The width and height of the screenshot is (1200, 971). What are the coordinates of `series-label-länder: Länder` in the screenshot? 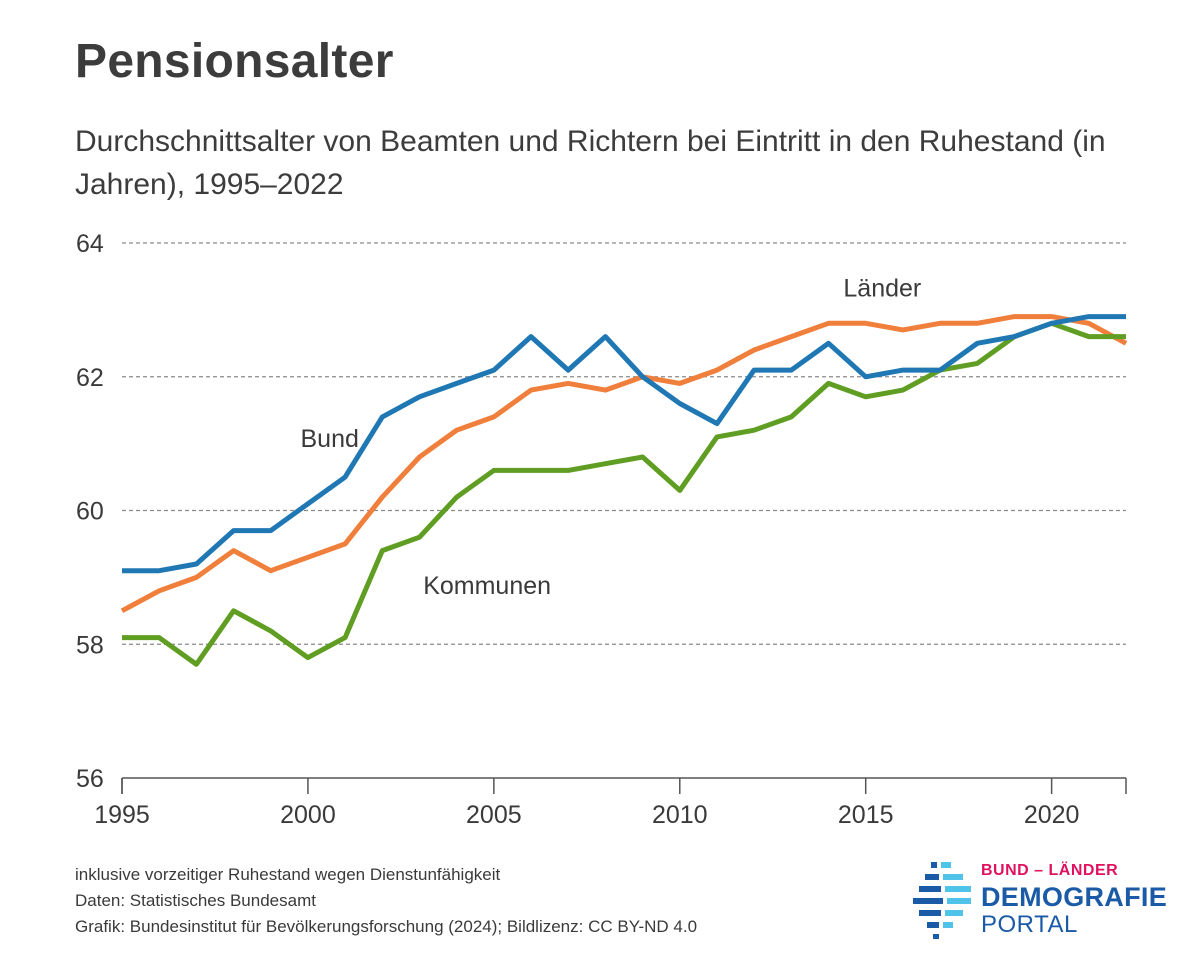 It's located at (882, 289).